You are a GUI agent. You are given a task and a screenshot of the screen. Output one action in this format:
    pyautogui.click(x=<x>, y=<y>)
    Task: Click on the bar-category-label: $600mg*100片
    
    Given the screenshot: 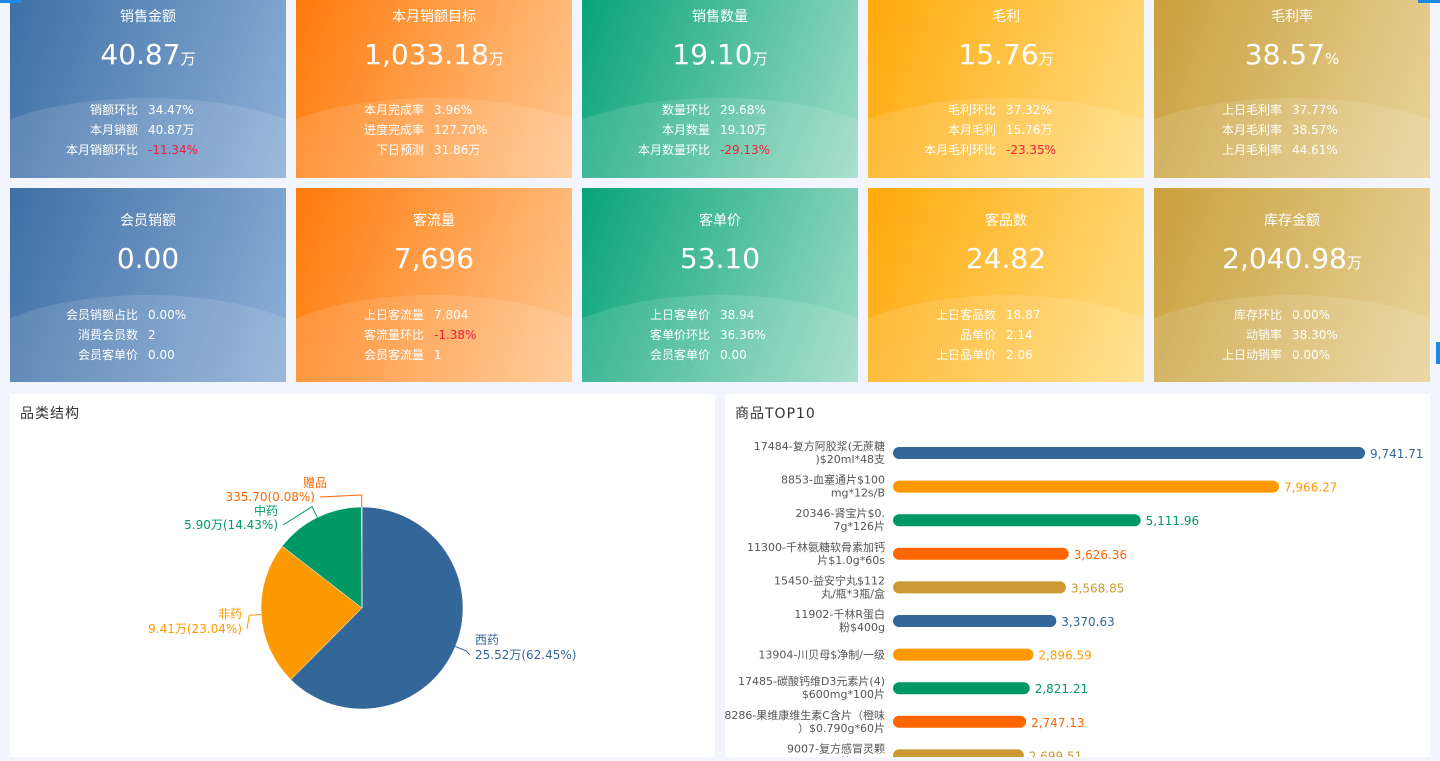 What is the action you would take?
    pyautogui.click(x=843, y=694)
    